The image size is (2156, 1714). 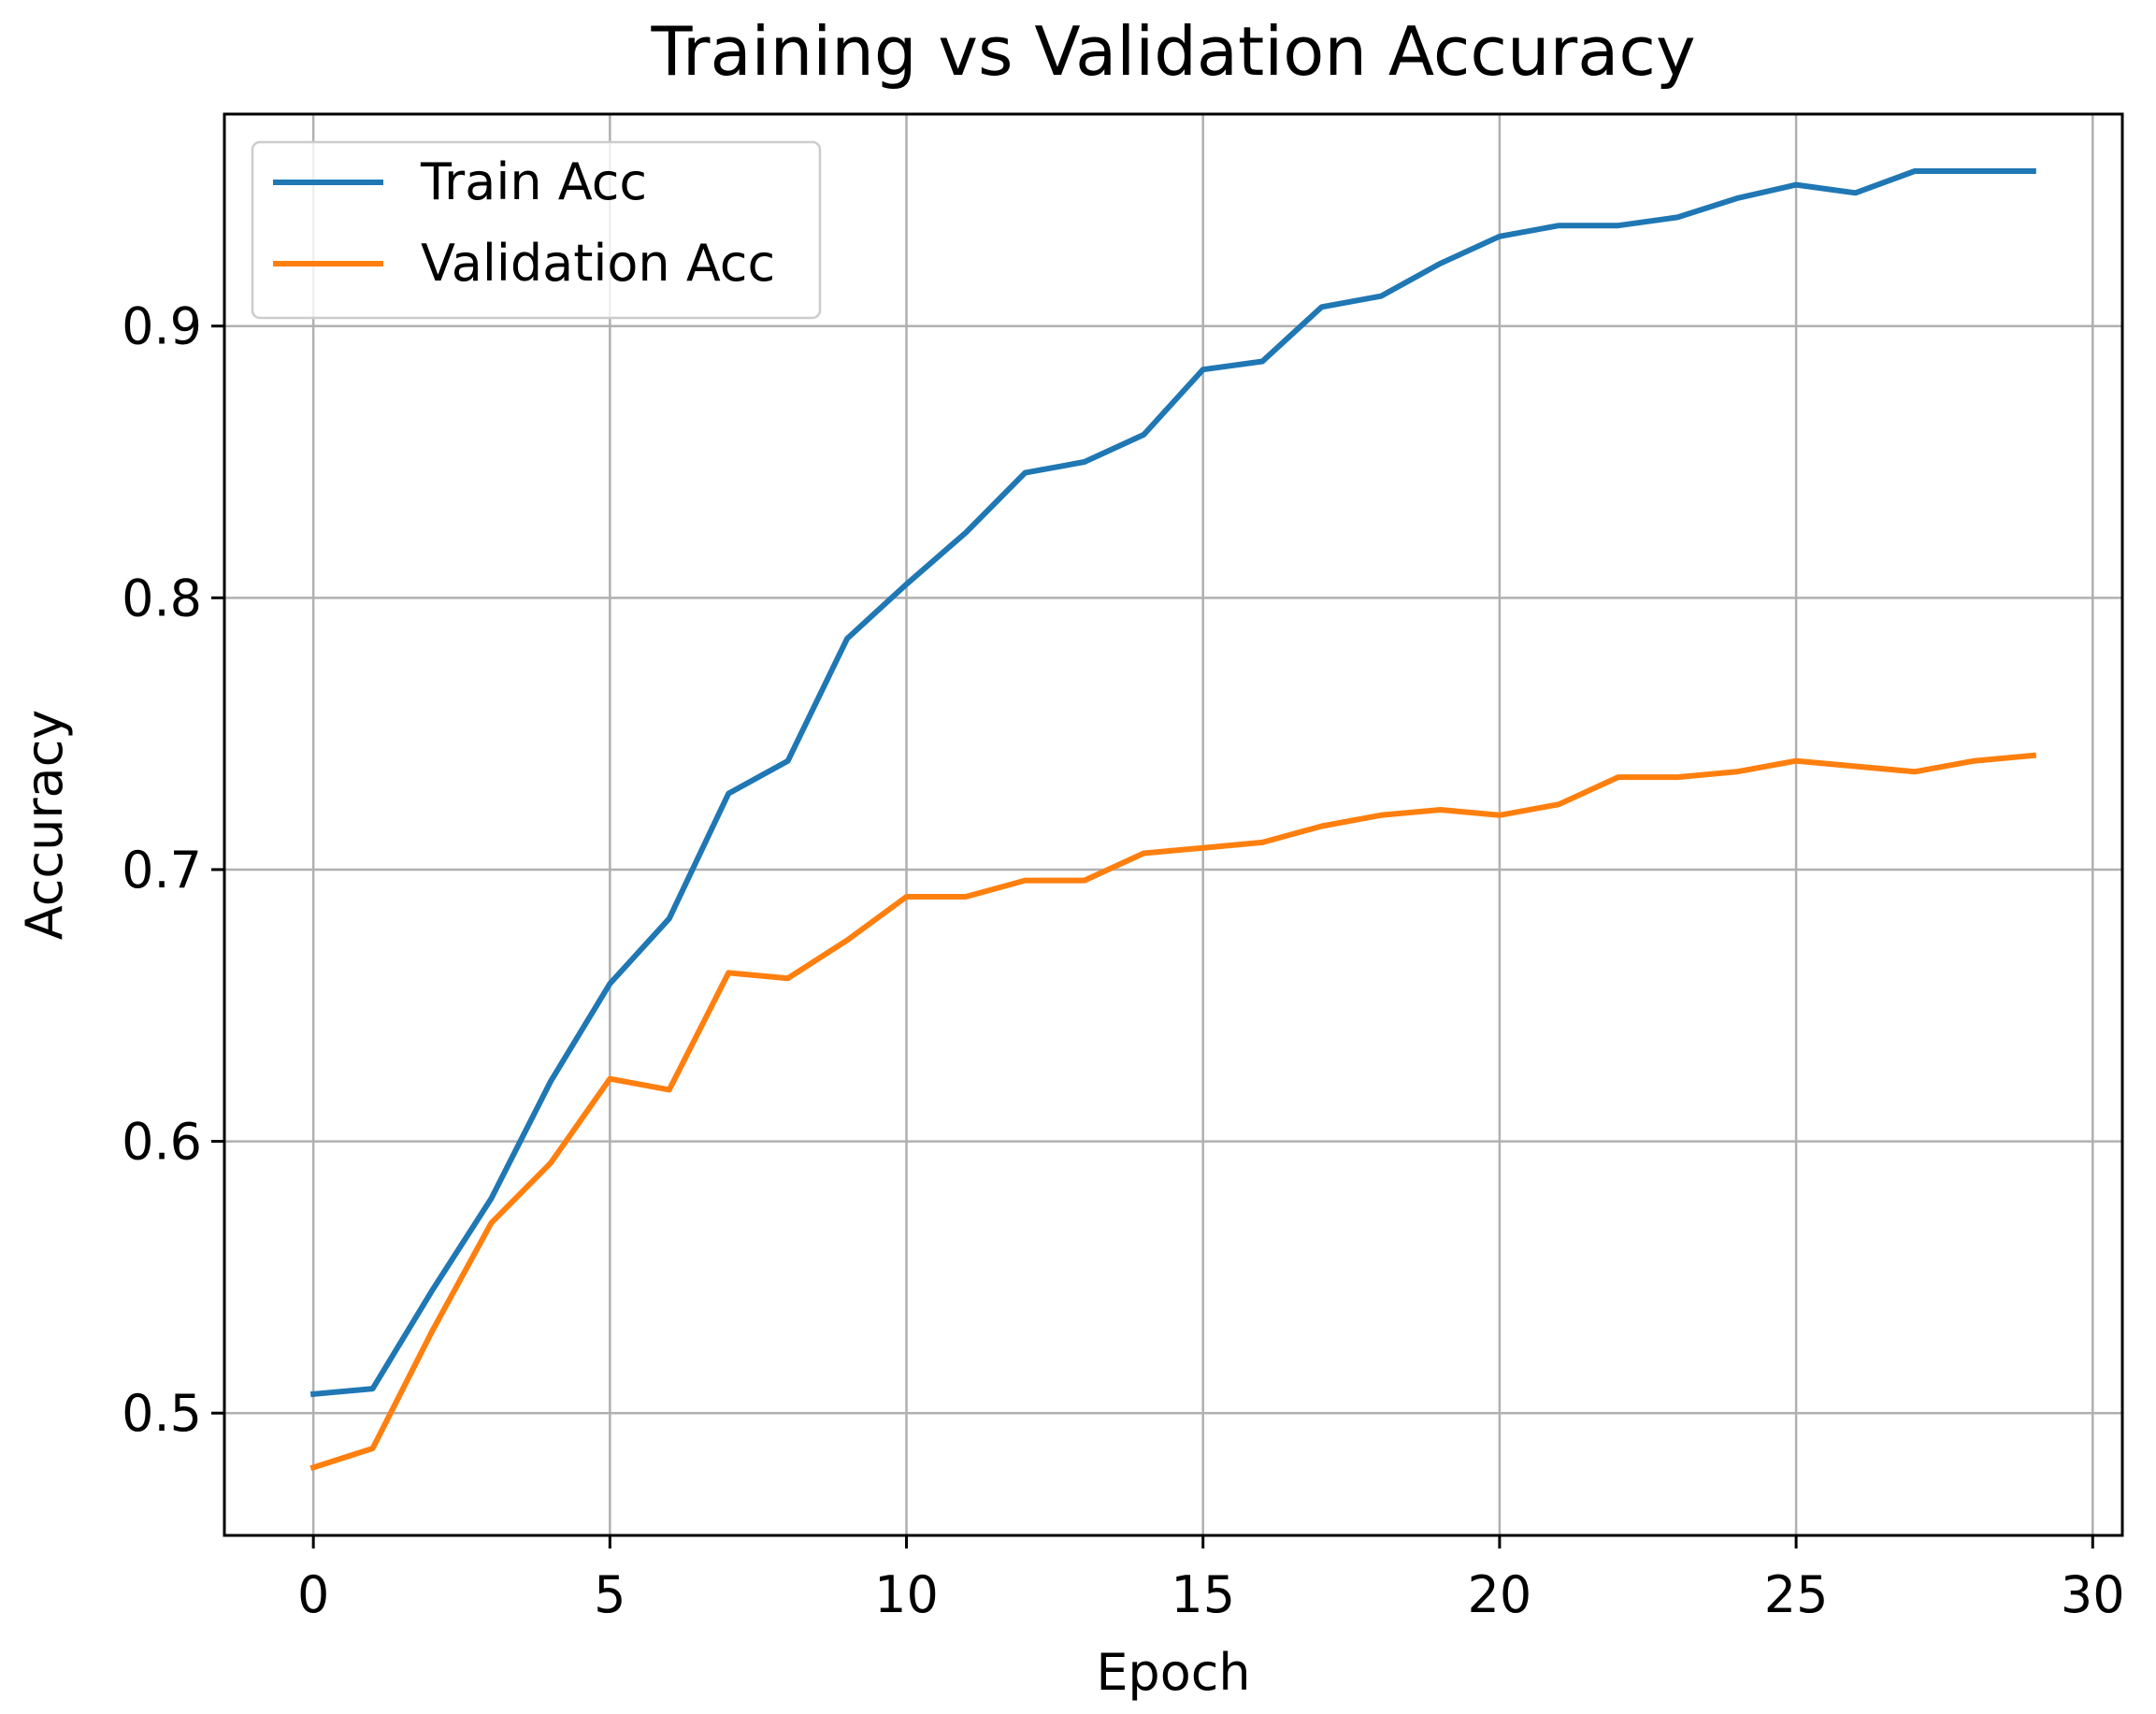 I want to click on y-tick-label: 0.5, so click(x=162, y=1413).